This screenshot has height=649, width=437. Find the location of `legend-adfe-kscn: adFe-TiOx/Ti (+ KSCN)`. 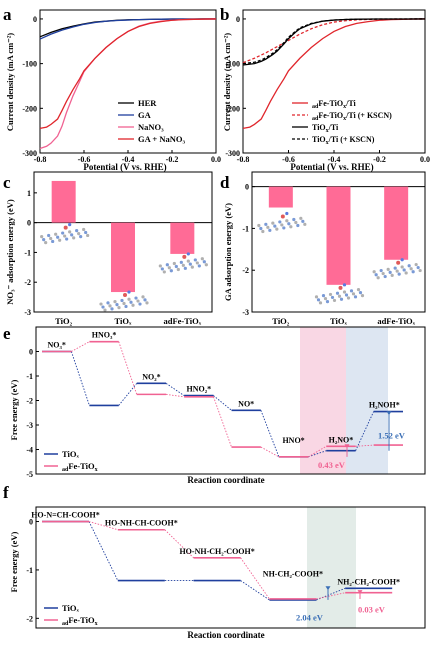

legend-adfe-kscn: adFe-TiOx/Ti (+ KSCN) is located at coordinates (352, 116).